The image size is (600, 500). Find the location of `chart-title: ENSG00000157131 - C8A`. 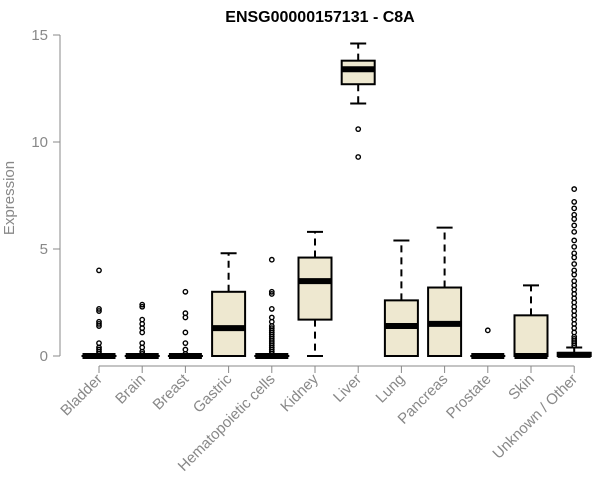

chart-title: ENSG00000157131 - C8A is located at coordinates (320, 17).